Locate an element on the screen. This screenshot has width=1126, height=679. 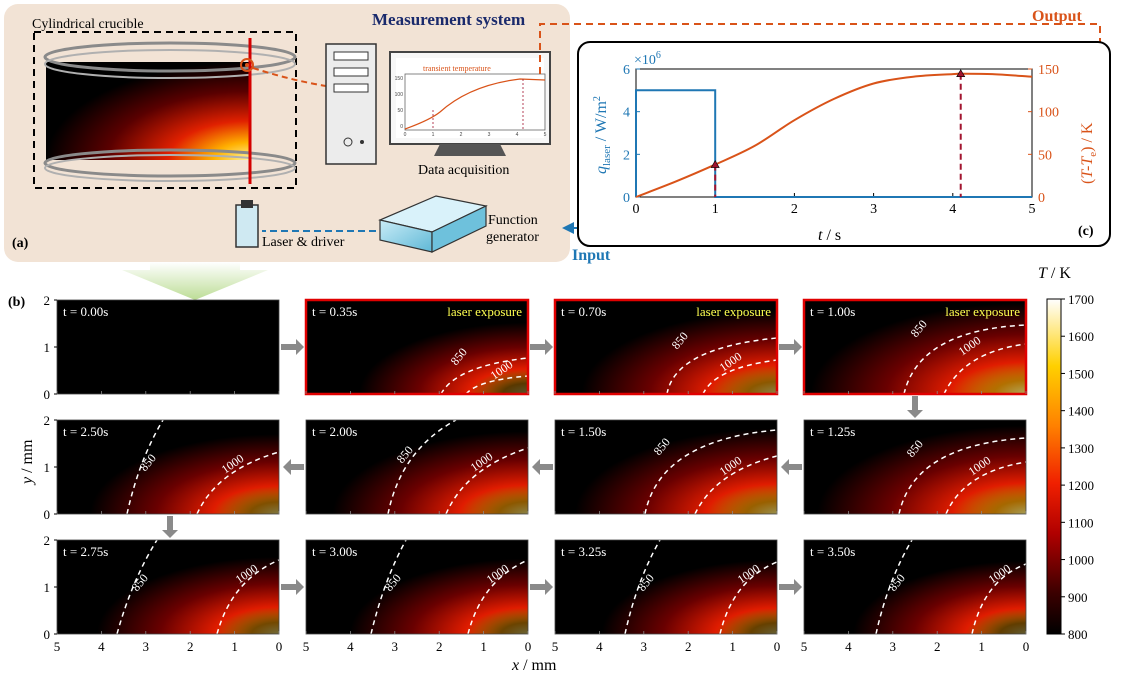
snapshot-time: t = 2.50s is located at coordinates (85, 431).